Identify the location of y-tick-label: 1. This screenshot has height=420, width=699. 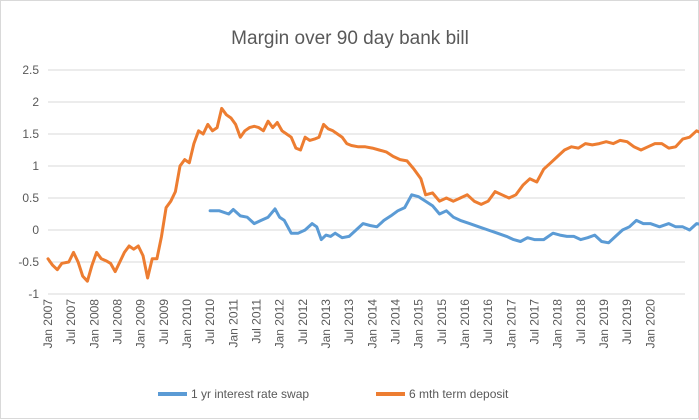
(35, 166).